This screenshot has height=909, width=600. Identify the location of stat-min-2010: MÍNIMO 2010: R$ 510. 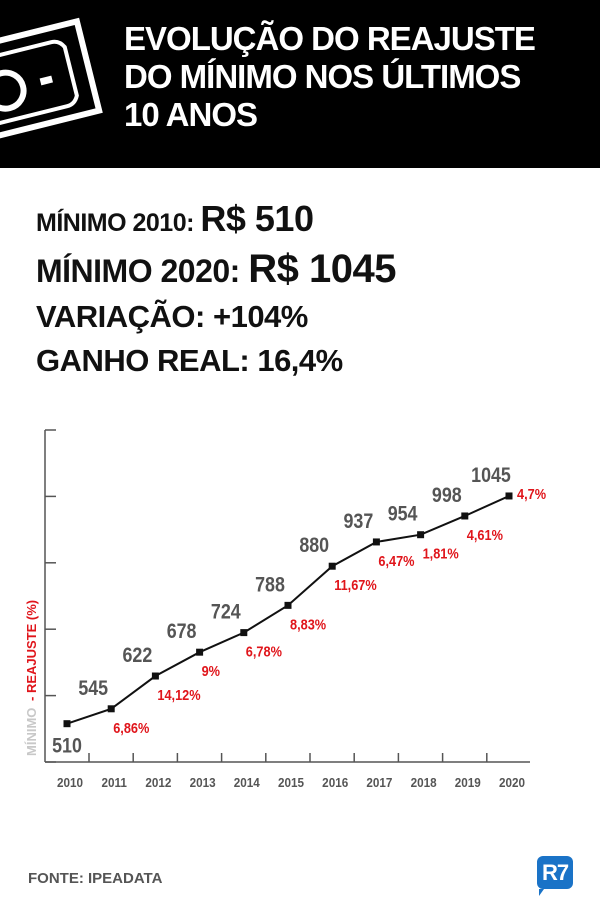
(216, 219).